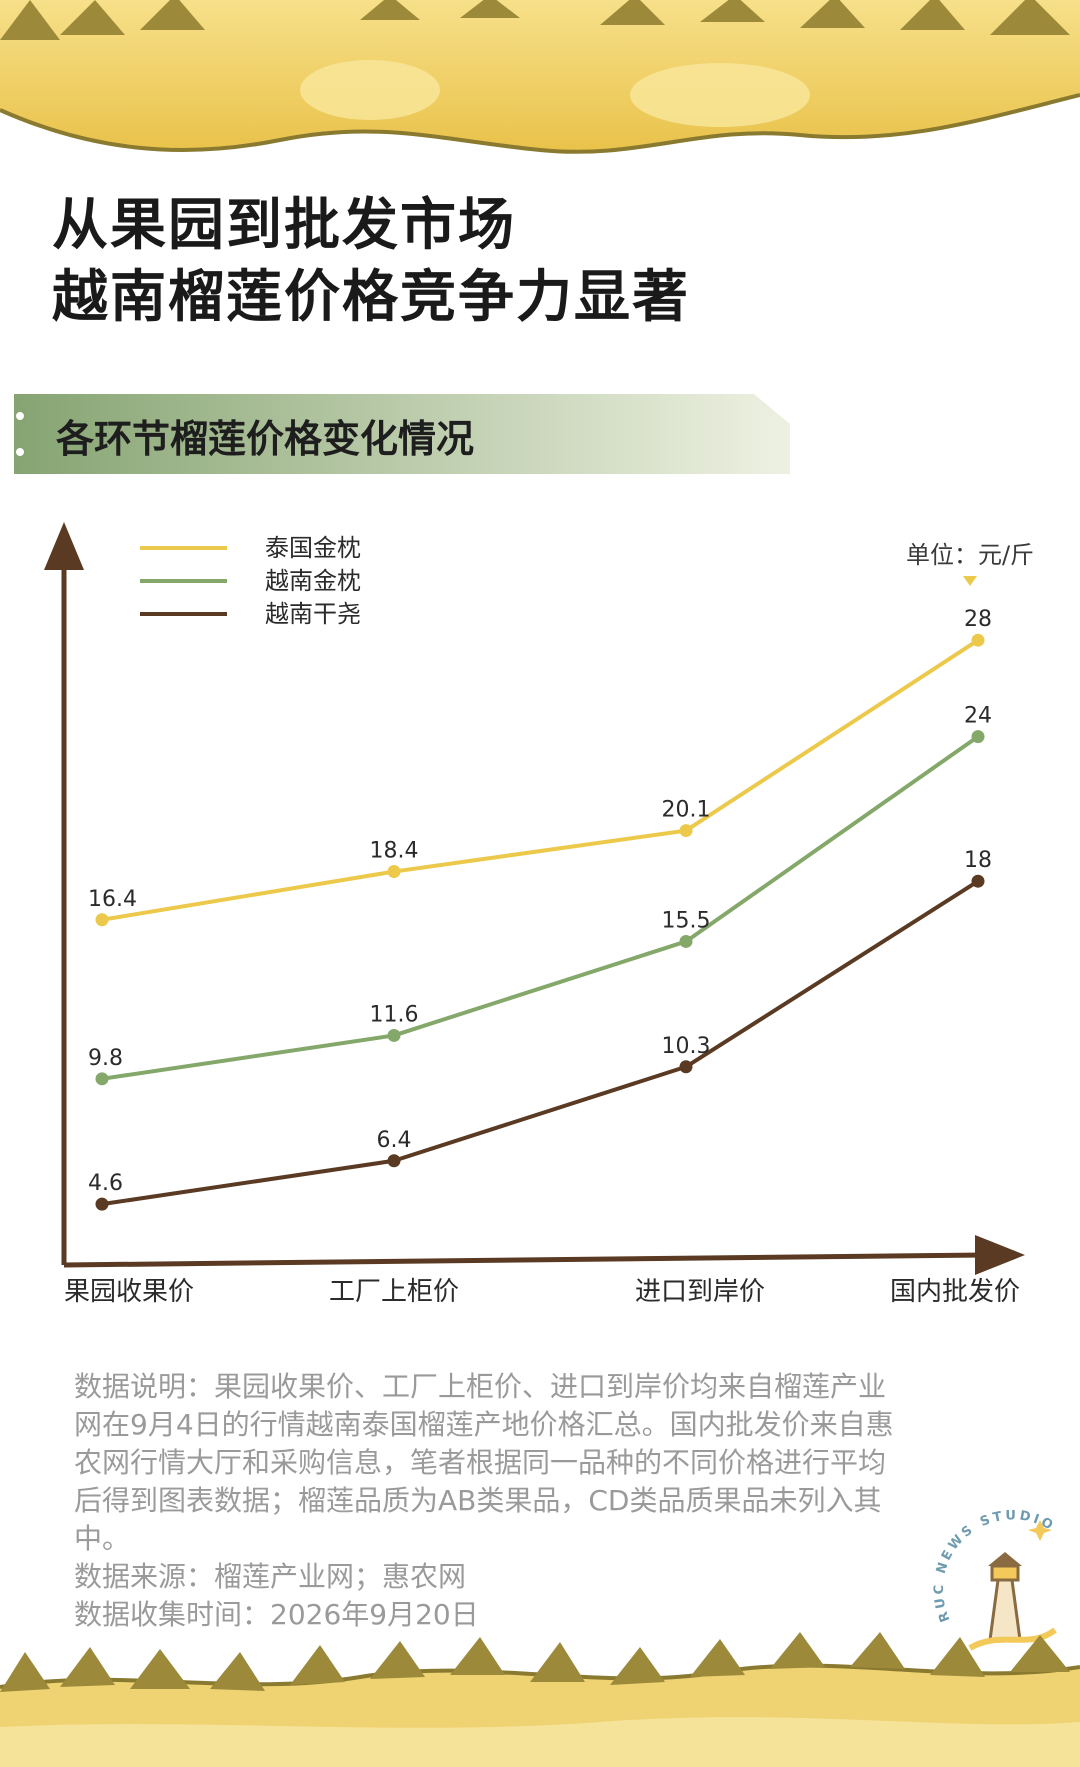  I want to click on legend-label: 越南金枕, so click(313, 581).